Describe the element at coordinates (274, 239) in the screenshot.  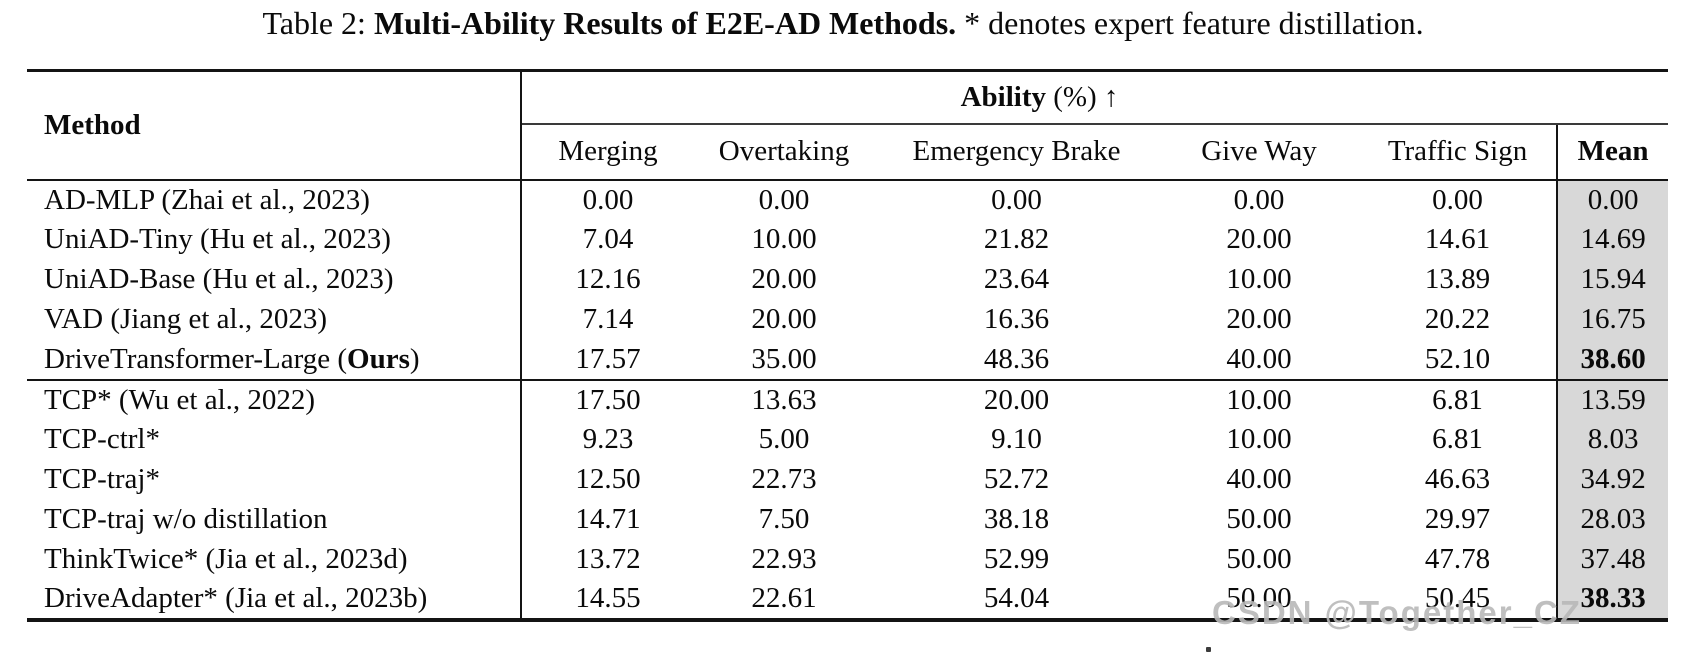
I see `method-cell: UniAD-Tiny (Hu et al., 2023)` at that location.